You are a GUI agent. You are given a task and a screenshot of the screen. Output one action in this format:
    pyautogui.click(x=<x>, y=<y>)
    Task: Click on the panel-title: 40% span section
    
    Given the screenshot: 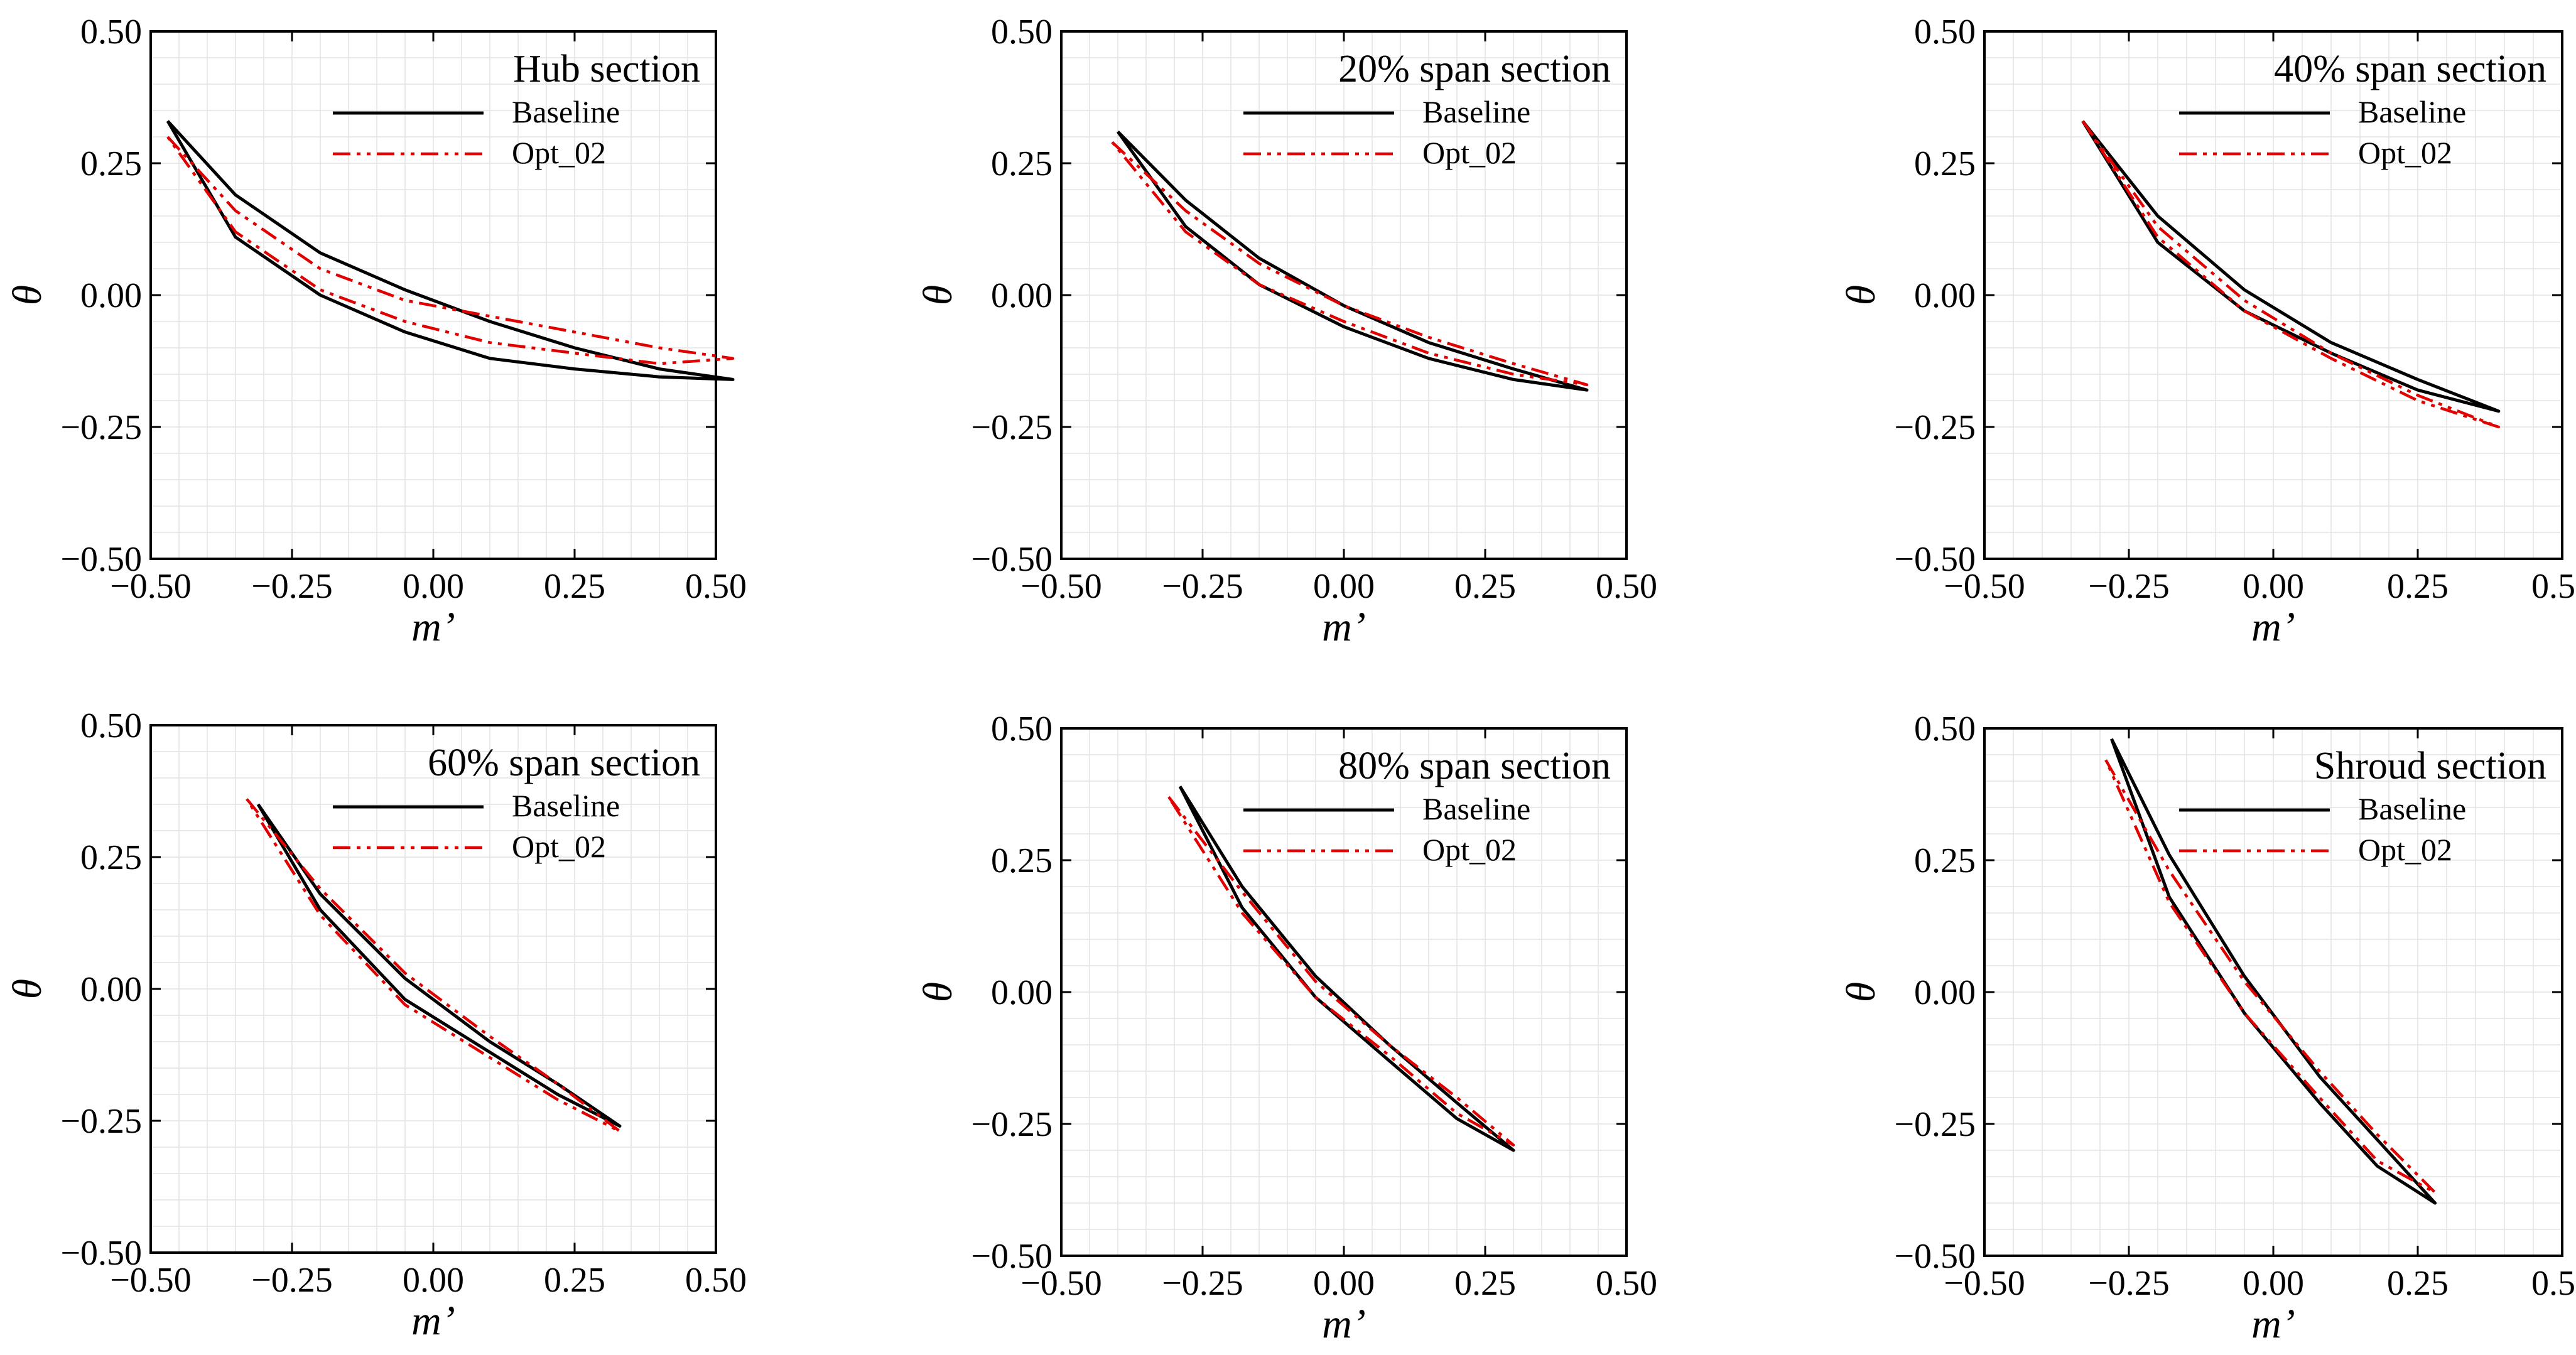 What is the action you would take?
    pyautogui.click(x=2410, y=69)
    